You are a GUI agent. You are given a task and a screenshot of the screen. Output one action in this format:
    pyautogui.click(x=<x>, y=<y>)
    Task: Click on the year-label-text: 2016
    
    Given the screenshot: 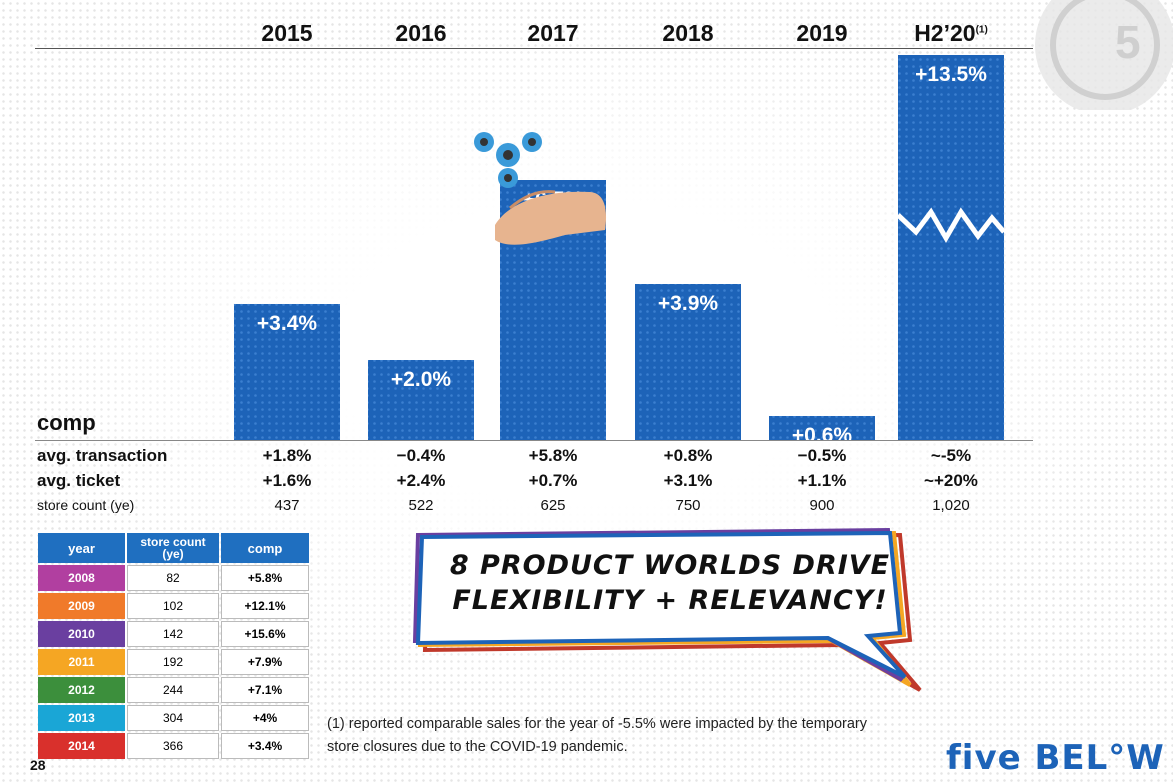 What is the action you would take?
    pyautogui.click(x=421, y=33)
    